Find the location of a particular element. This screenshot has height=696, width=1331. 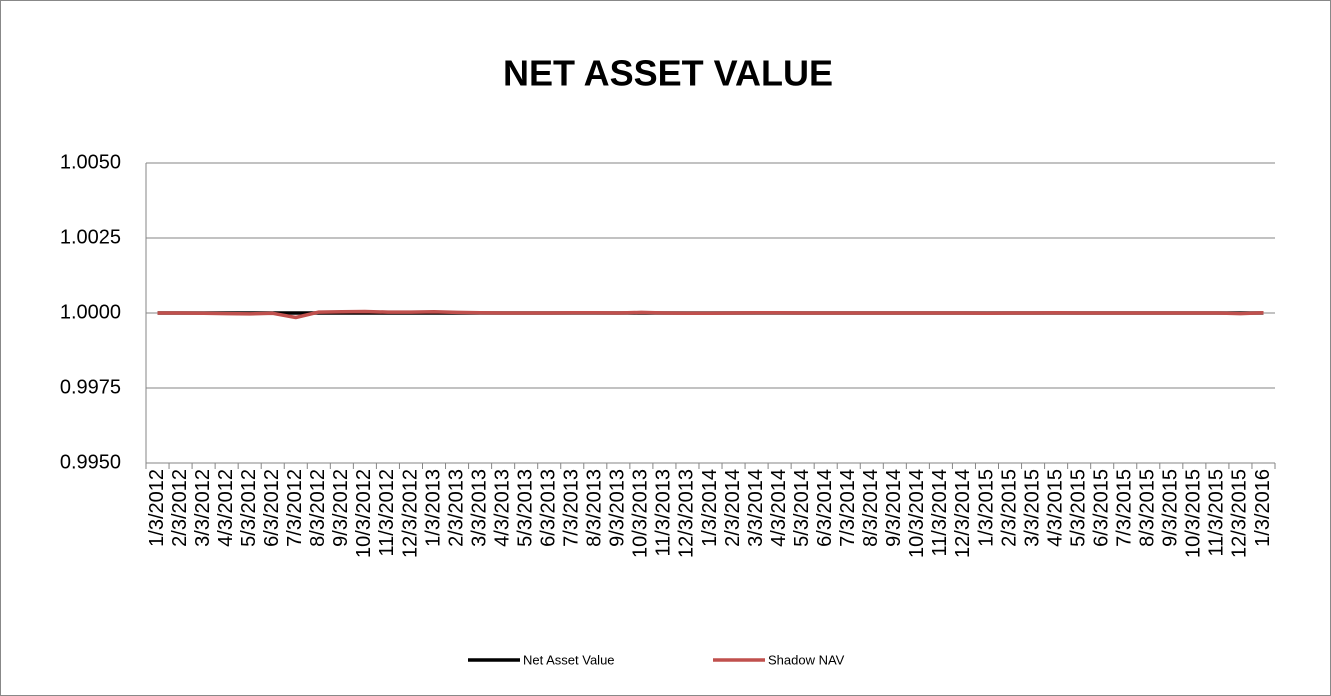

x-tick-label: 5/3/2015 is located at coordinates (1078, 508).